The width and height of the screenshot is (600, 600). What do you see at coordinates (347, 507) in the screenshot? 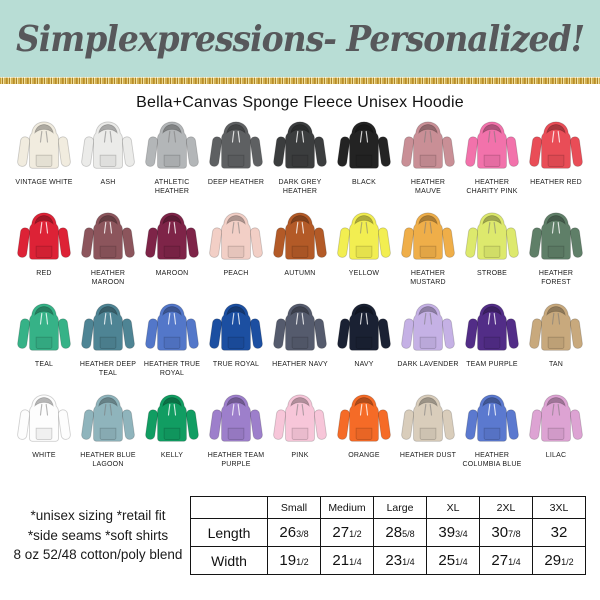
I see `size-column-header: Medium` at bounding box center [347, 507].